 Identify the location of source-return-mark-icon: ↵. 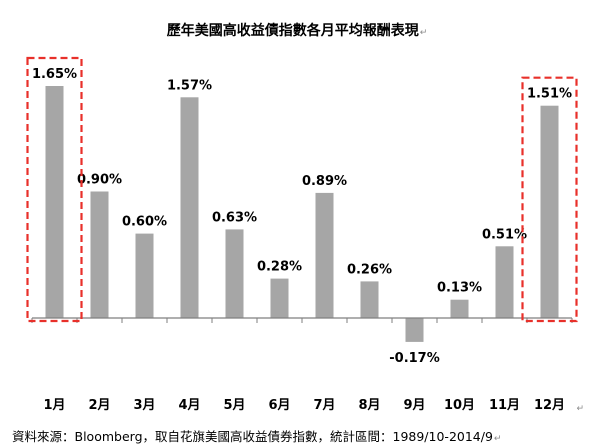
(497, 439).